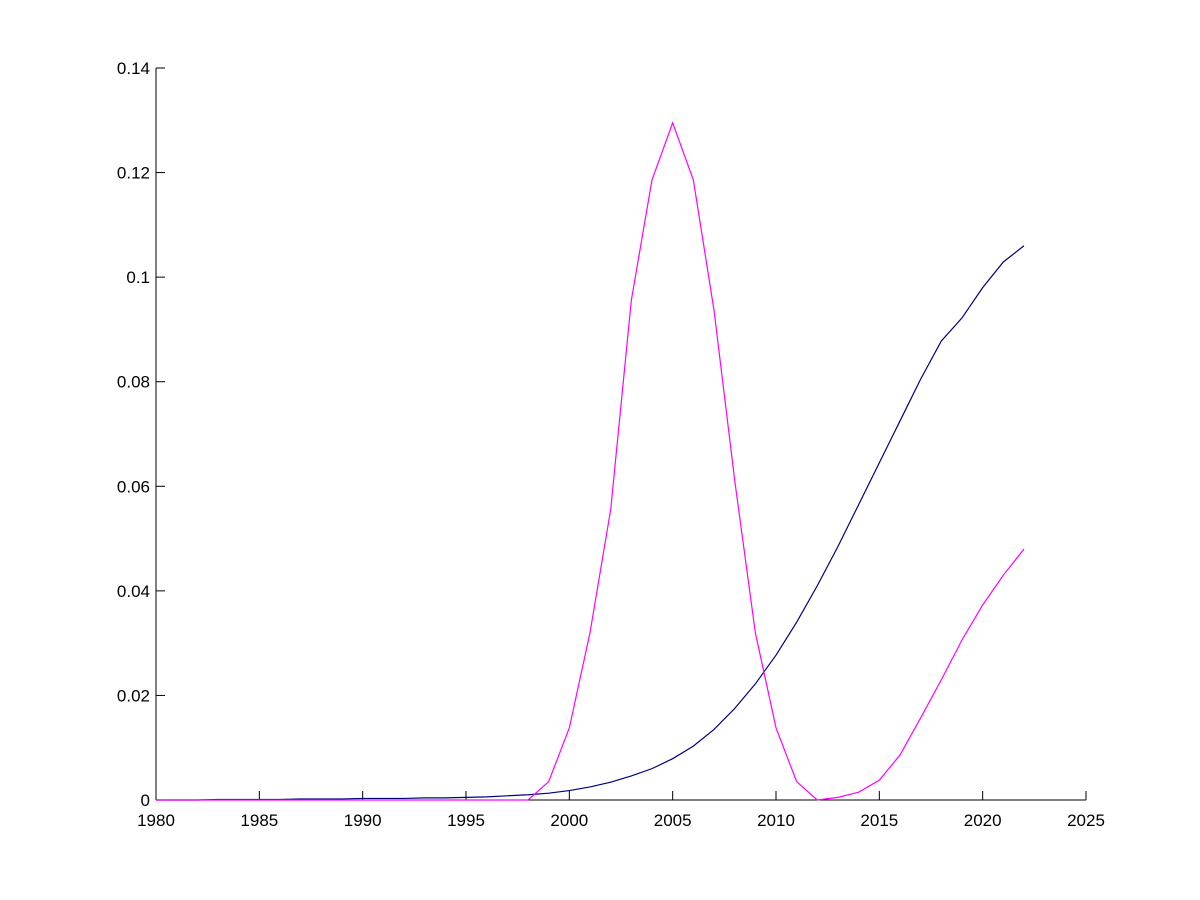  I want to click on x-tick-label: 1980, so click(156, 820).